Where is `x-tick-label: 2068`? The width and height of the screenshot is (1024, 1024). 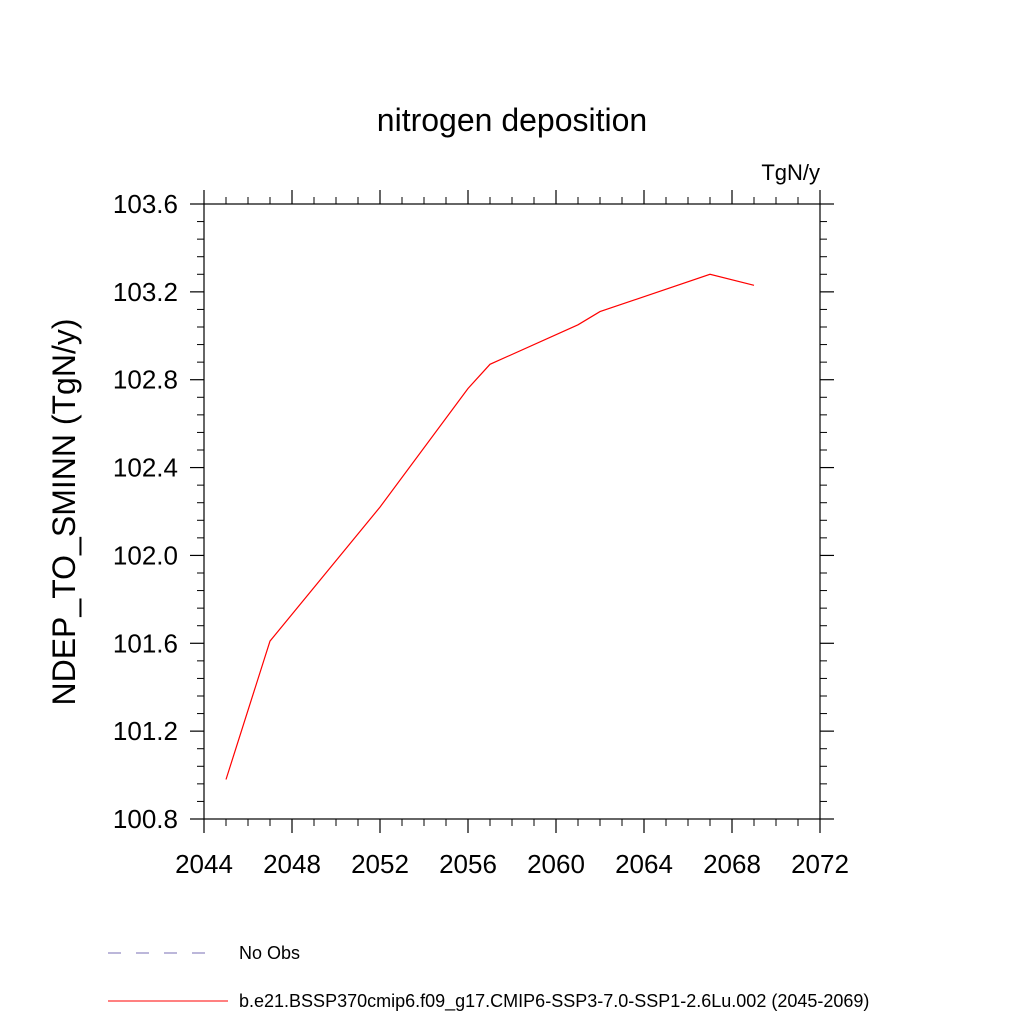 x-tick-label: 2068 is located at coordinates (732, 864).